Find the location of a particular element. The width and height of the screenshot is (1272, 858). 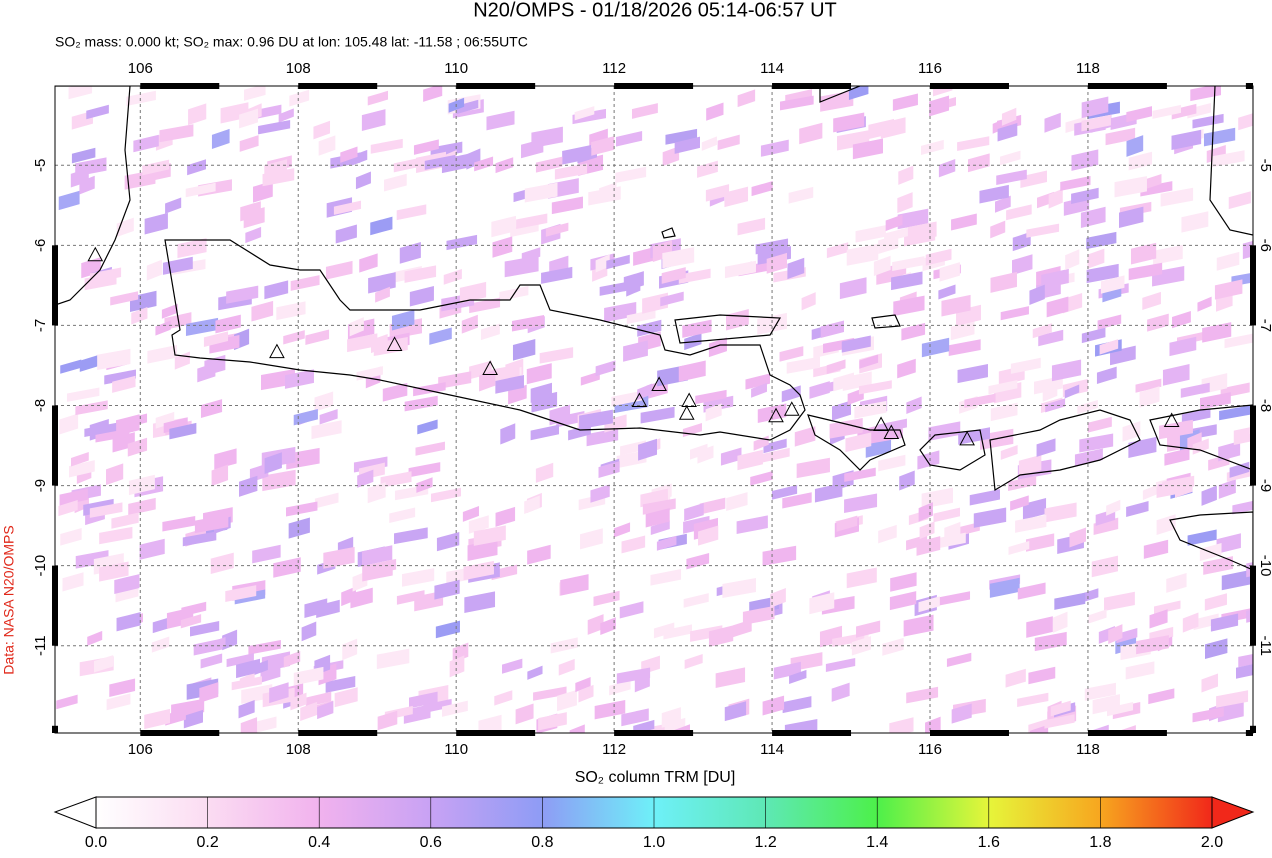

credit: Data: NASA N20/OMPS is located at coordinates (9, 599).